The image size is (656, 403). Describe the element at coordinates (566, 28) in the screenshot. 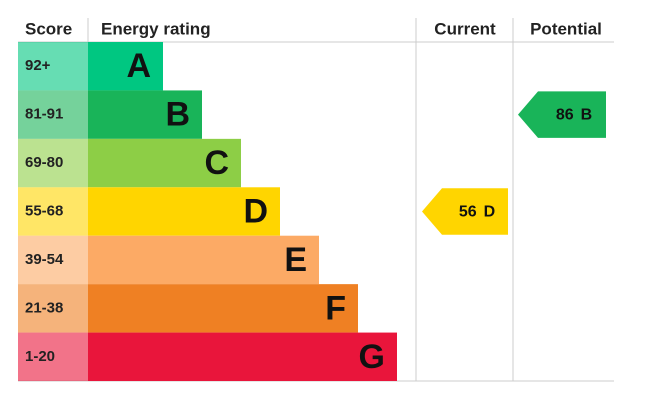

I see `header-potential: Potential` at that location.